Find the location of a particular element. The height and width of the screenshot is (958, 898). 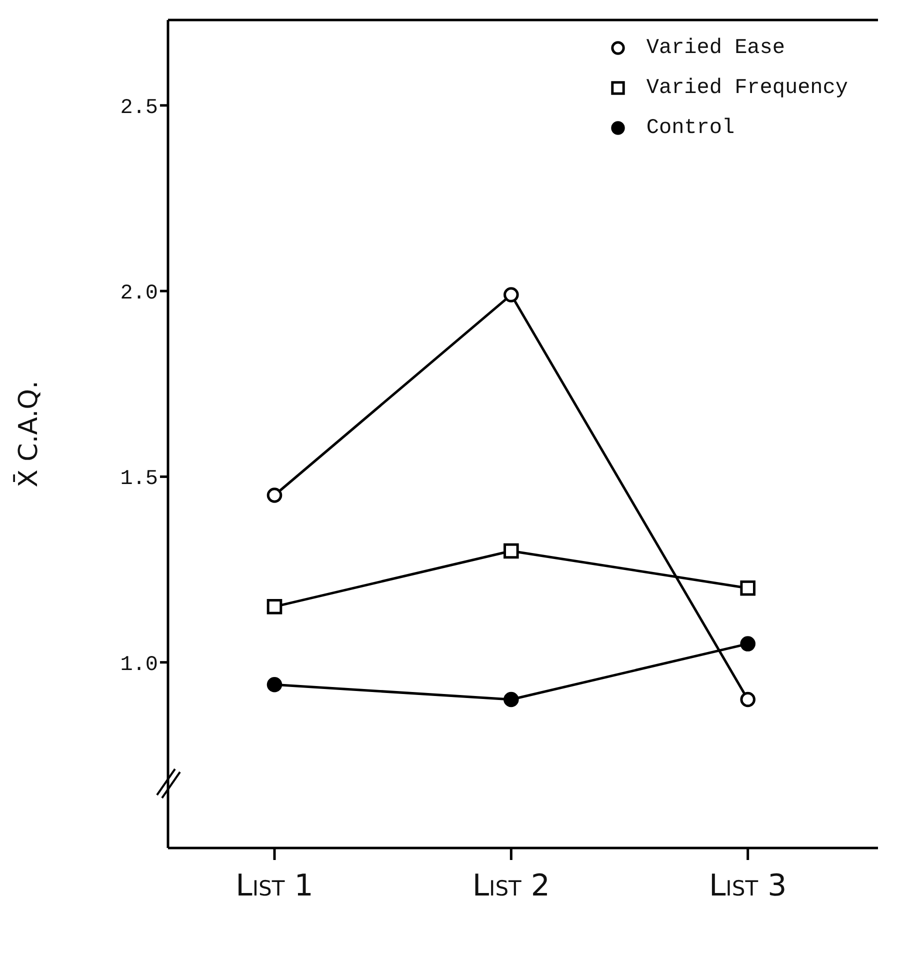

legend-label: Control is located at coordinates (690, 128).